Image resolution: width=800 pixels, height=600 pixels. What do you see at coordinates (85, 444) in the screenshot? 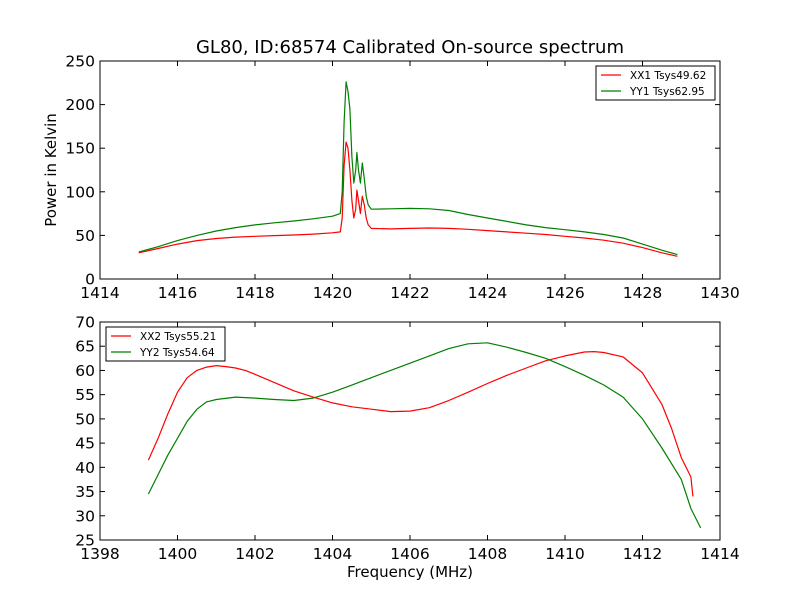
I see `y-tick-label: 45` at bounding box center [85, 444].